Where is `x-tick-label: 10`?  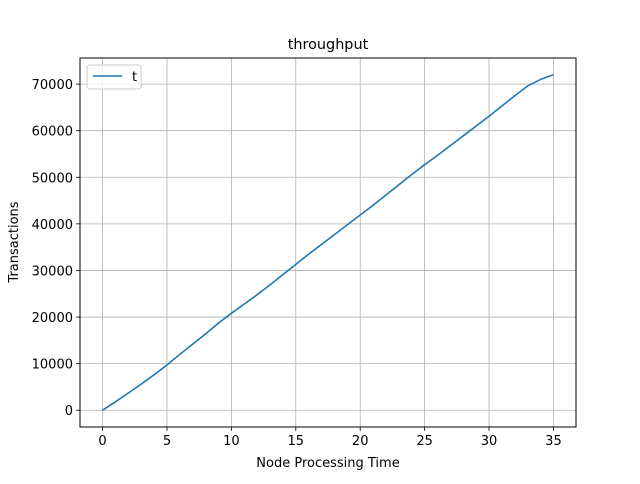 x-tick-label: 10 is located at coordinates (231, 441).